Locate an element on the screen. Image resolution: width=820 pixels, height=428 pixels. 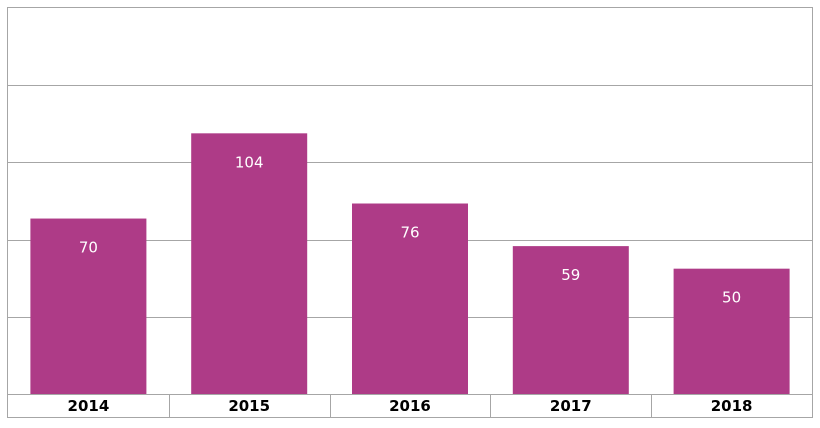
category-axis: 2014 2015 2016 2017 2018 is located at coordinates (410, 406).